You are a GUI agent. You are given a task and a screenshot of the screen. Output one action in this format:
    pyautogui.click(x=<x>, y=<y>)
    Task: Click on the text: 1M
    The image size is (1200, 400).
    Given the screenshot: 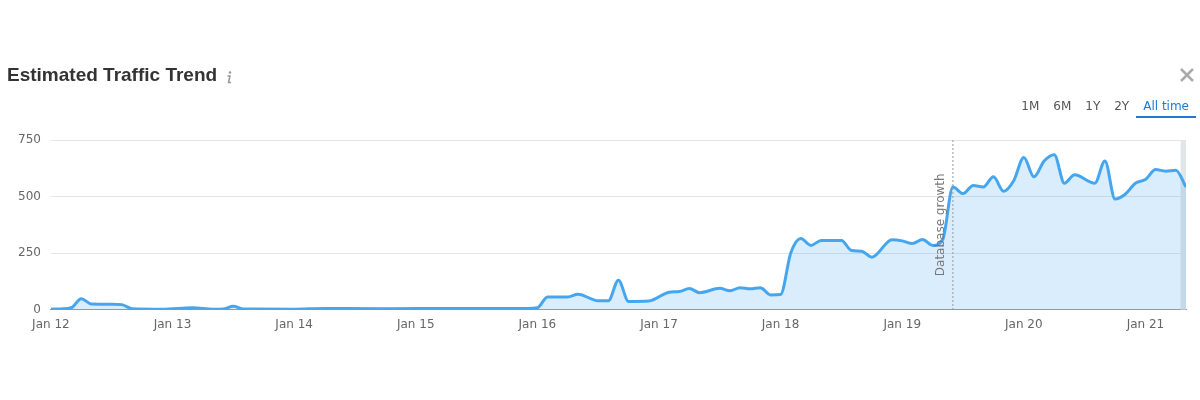 What is the action you would take?
    pyautogui.click(x=1030, y=106)
    